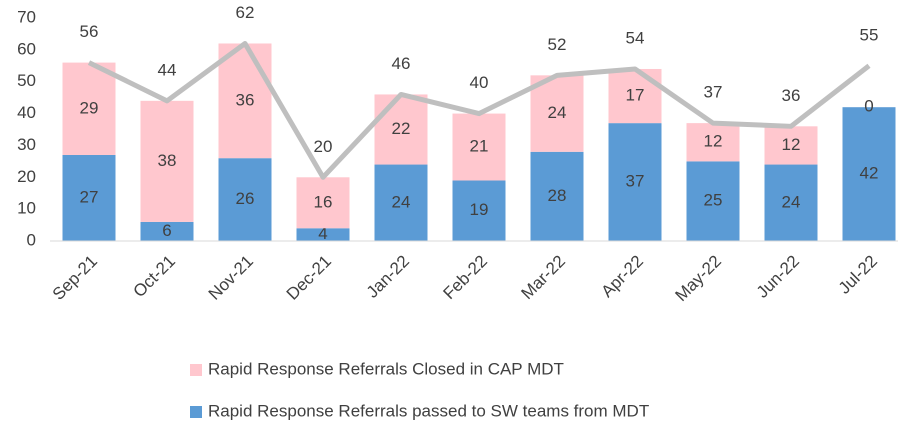  What do you see at coordinates (778, 277) in the screenshot?
I see `x-tick-label: Jun-22` at bounding box center [778, 277].